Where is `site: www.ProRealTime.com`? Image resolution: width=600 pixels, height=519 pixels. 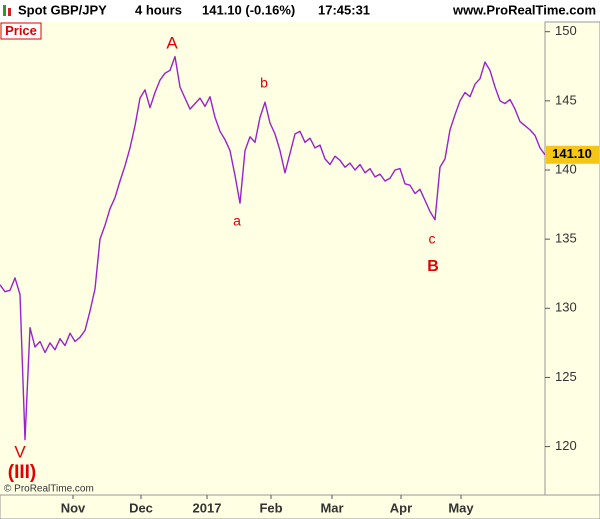 site: www.ProRealTime.com is located at coordinates (524, 9).